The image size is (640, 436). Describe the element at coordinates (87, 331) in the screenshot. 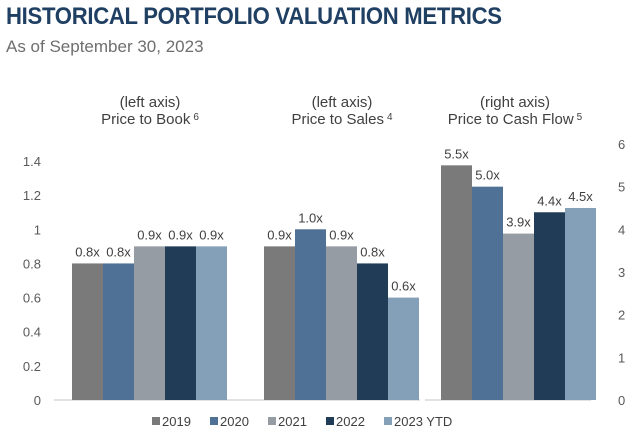

I see `bar-price-to-book-2019` at that location.